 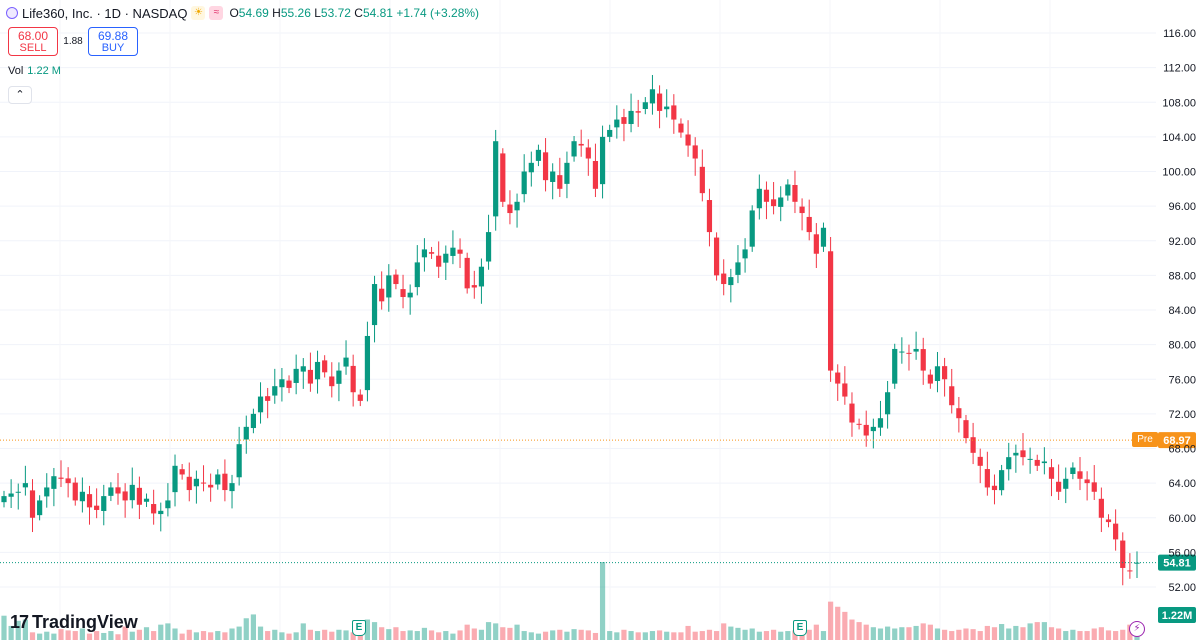 I want to click on sell-button: 68.00 SELL, so click(x=33, y=41).